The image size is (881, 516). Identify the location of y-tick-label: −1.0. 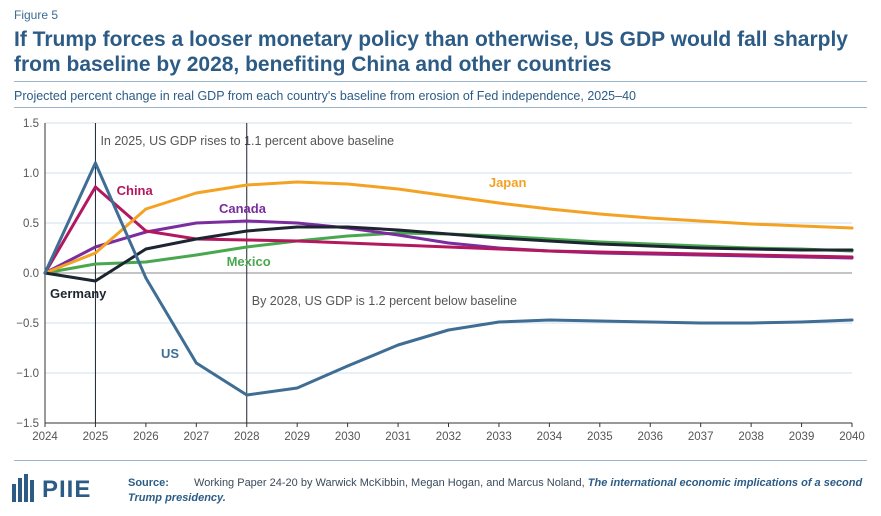
(27, 374).